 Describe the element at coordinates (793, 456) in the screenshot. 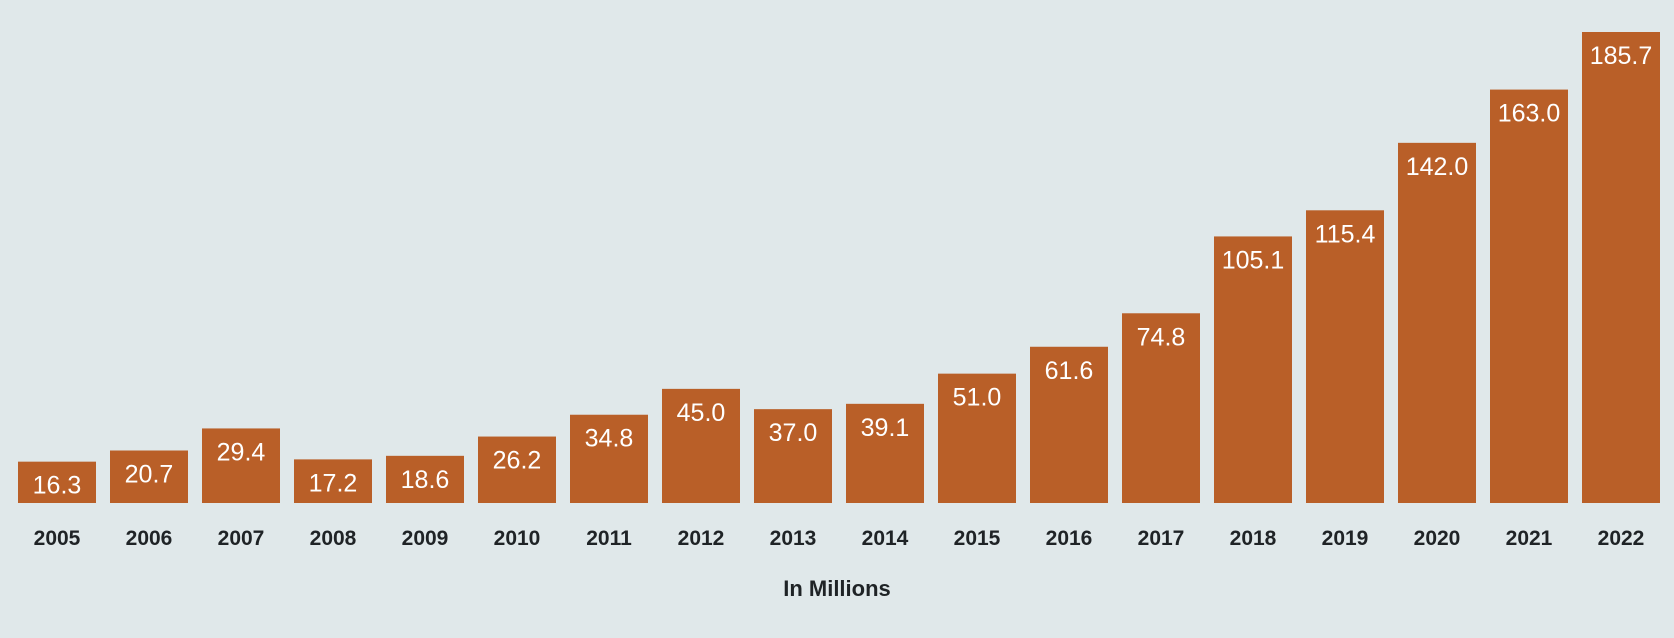

I see `bar-2013` at that location.